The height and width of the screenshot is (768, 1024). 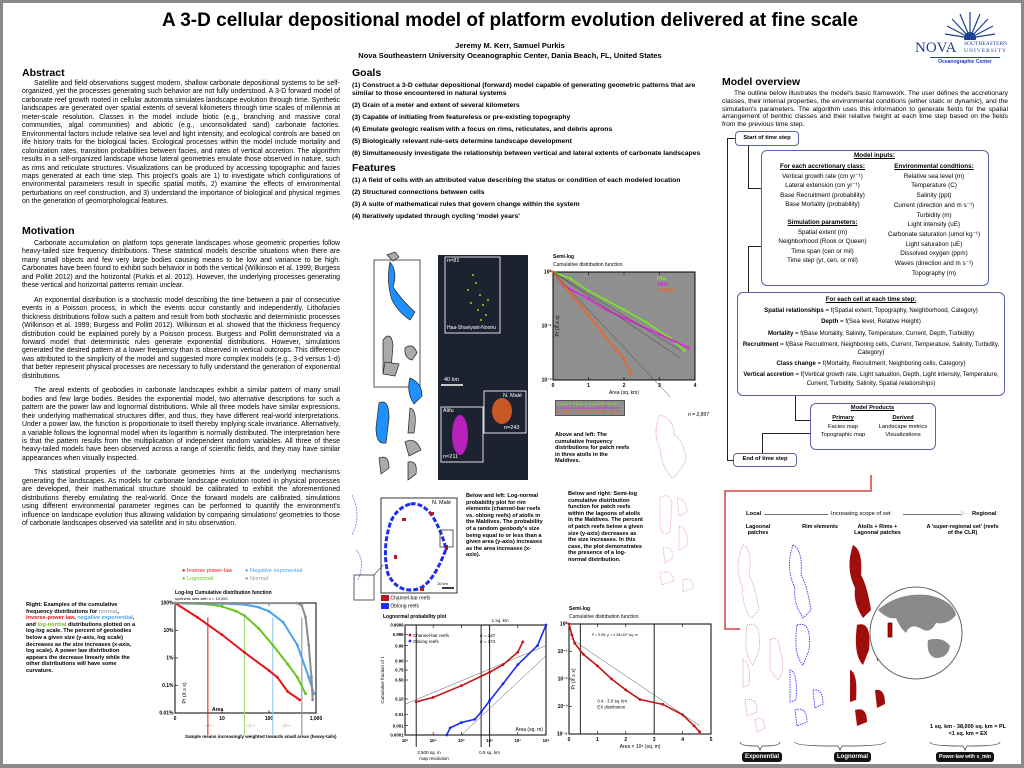 What do you see at coordinates (451, 380) in the screenshot?
I see `scale-bar-label: 40 km` at bounding box center [451, 380].